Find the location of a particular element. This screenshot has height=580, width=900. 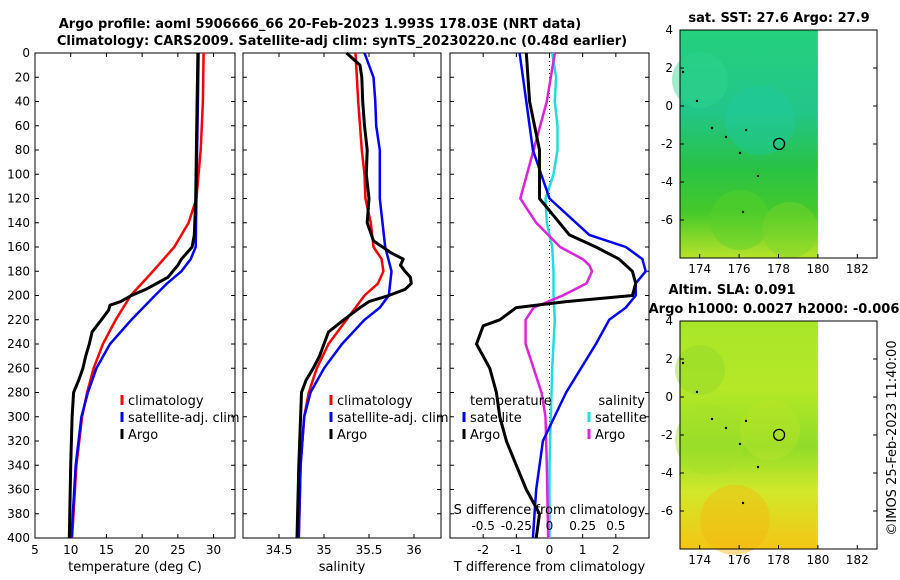

y-tick-label: 300 is located at coordinates (18, 417).